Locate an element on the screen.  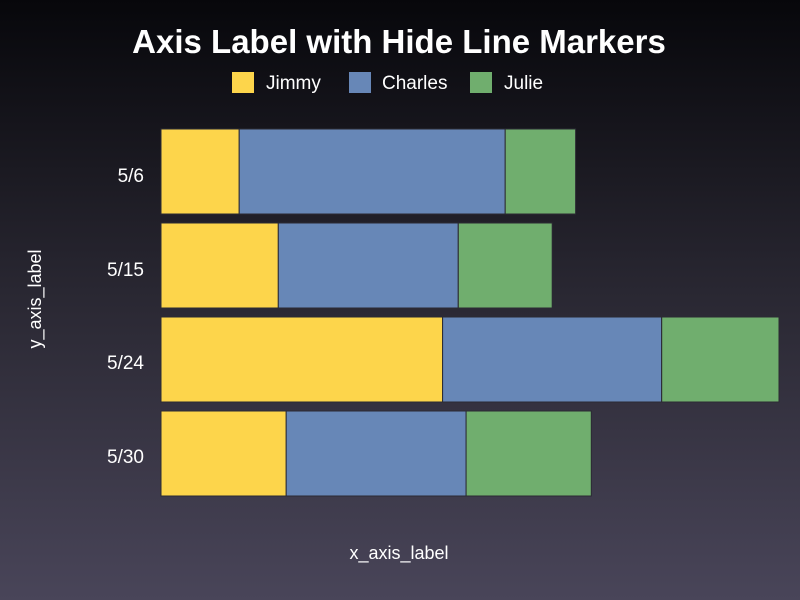
y-axis-label: y_axis_label is located at coordinates (35, 298).